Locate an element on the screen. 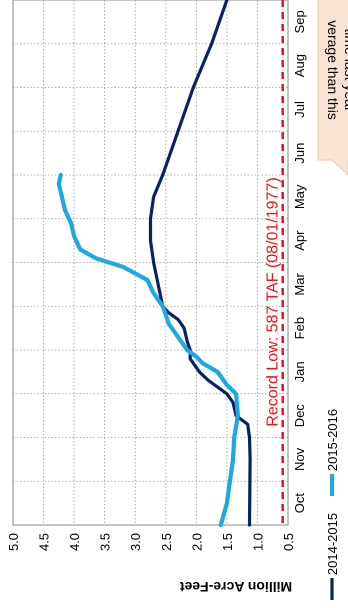 The image size is (348, 608). month-tick-label: Dec is located at coordinates (299, 416).